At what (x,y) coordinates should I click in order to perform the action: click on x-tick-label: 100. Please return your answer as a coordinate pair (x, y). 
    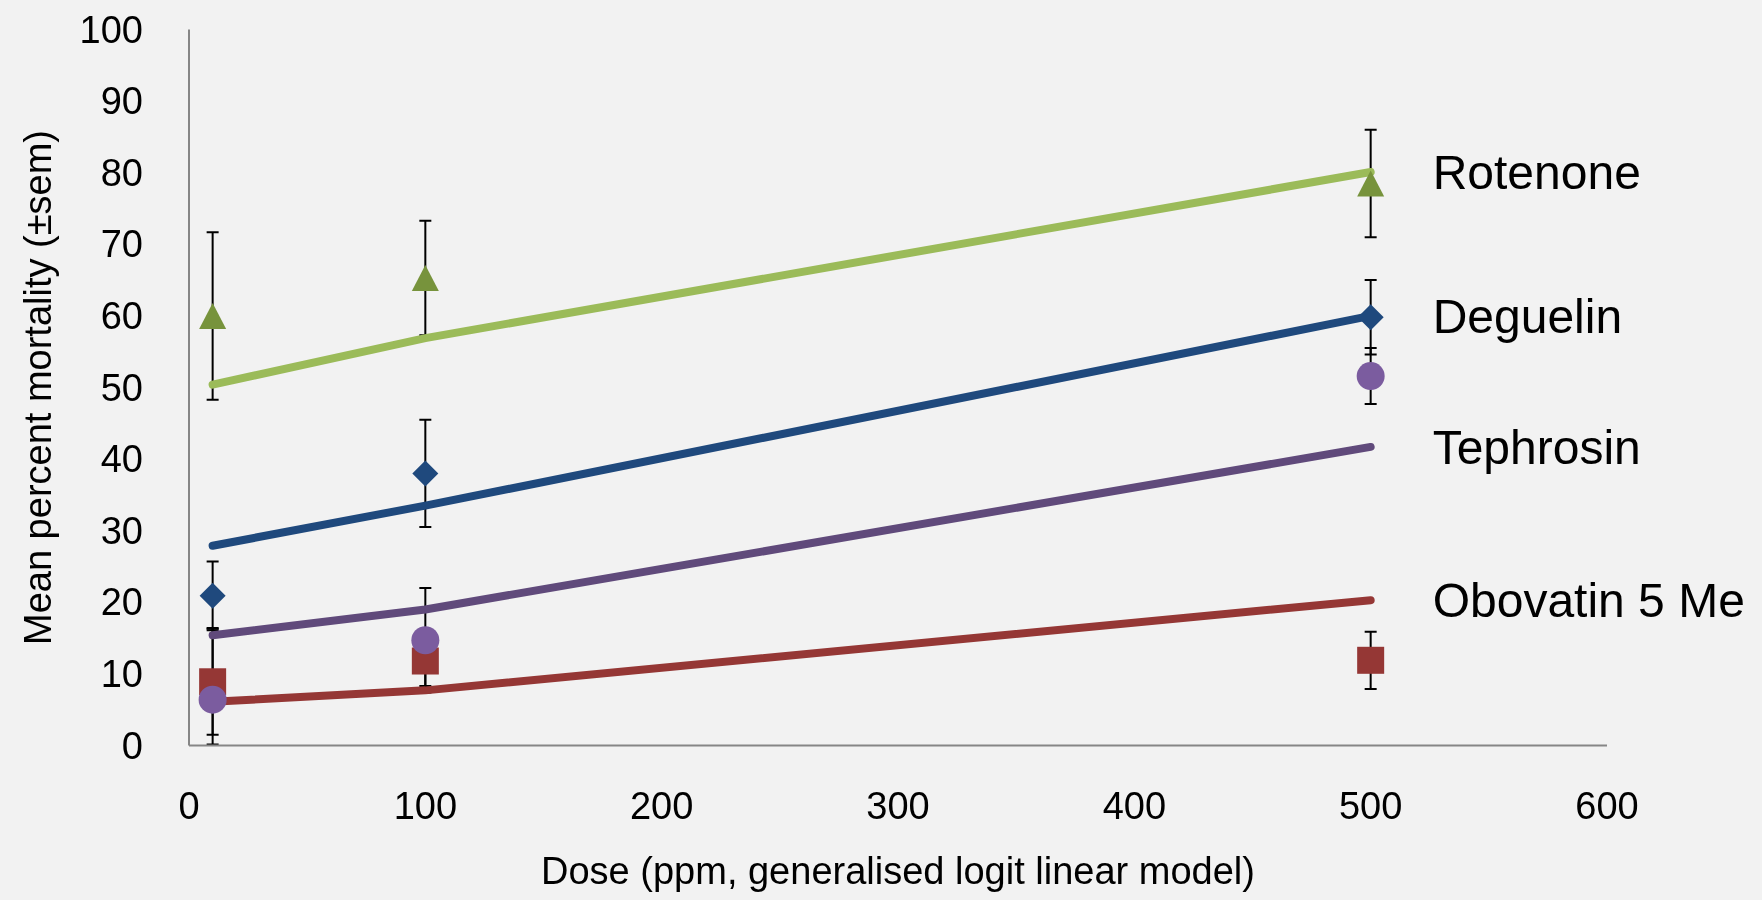
    Looking at the image, I should click on (425, 806).